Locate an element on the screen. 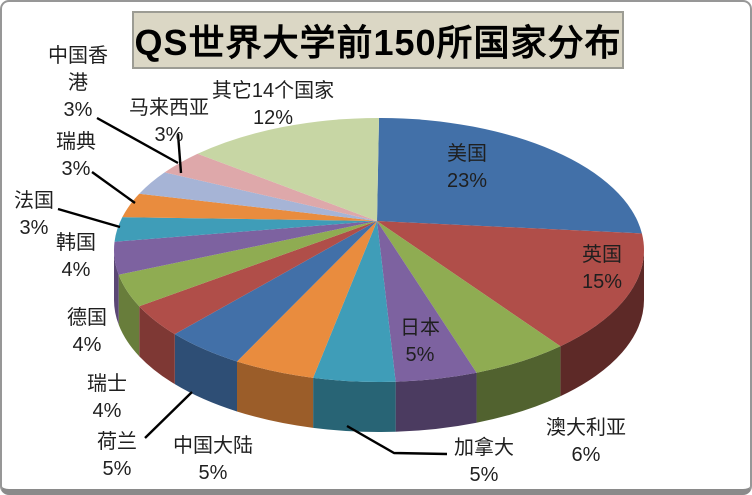  pie-slice-label-13: 中国香港 3% is located at coordinates (78, 83).